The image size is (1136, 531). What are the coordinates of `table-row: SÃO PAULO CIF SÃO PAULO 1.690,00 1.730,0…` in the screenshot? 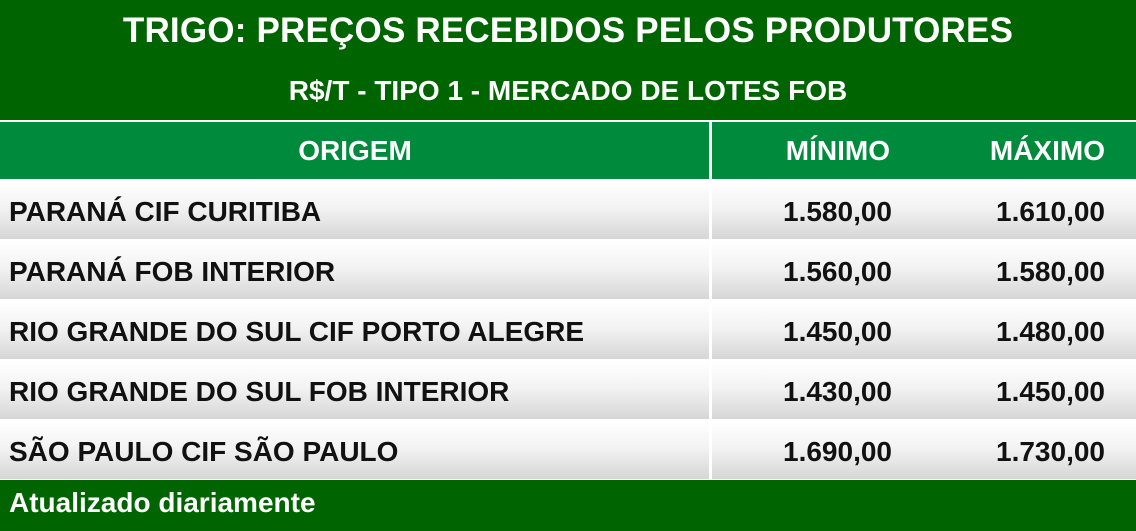 It's located at (568, 450).